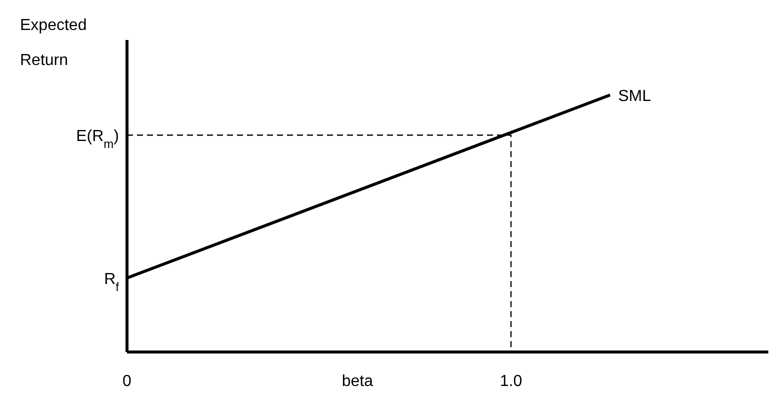  Describe the element at coordinates (635, 96) in the screenshot. I see `series-label: SML` at that location.